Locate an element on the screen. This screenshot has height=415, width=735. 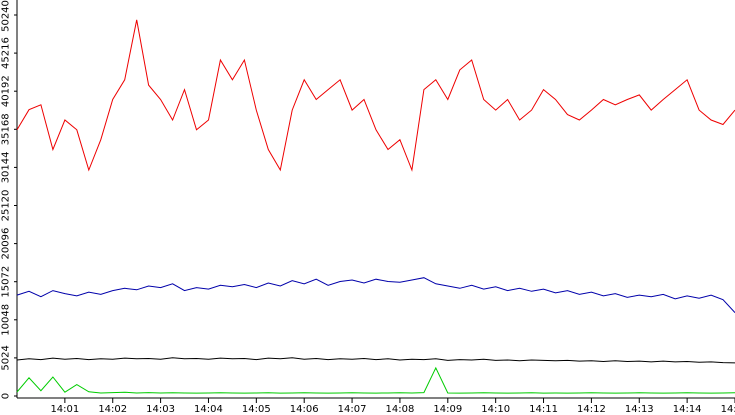
y-tick-label: 20096 is located at coordinates (5, 244).